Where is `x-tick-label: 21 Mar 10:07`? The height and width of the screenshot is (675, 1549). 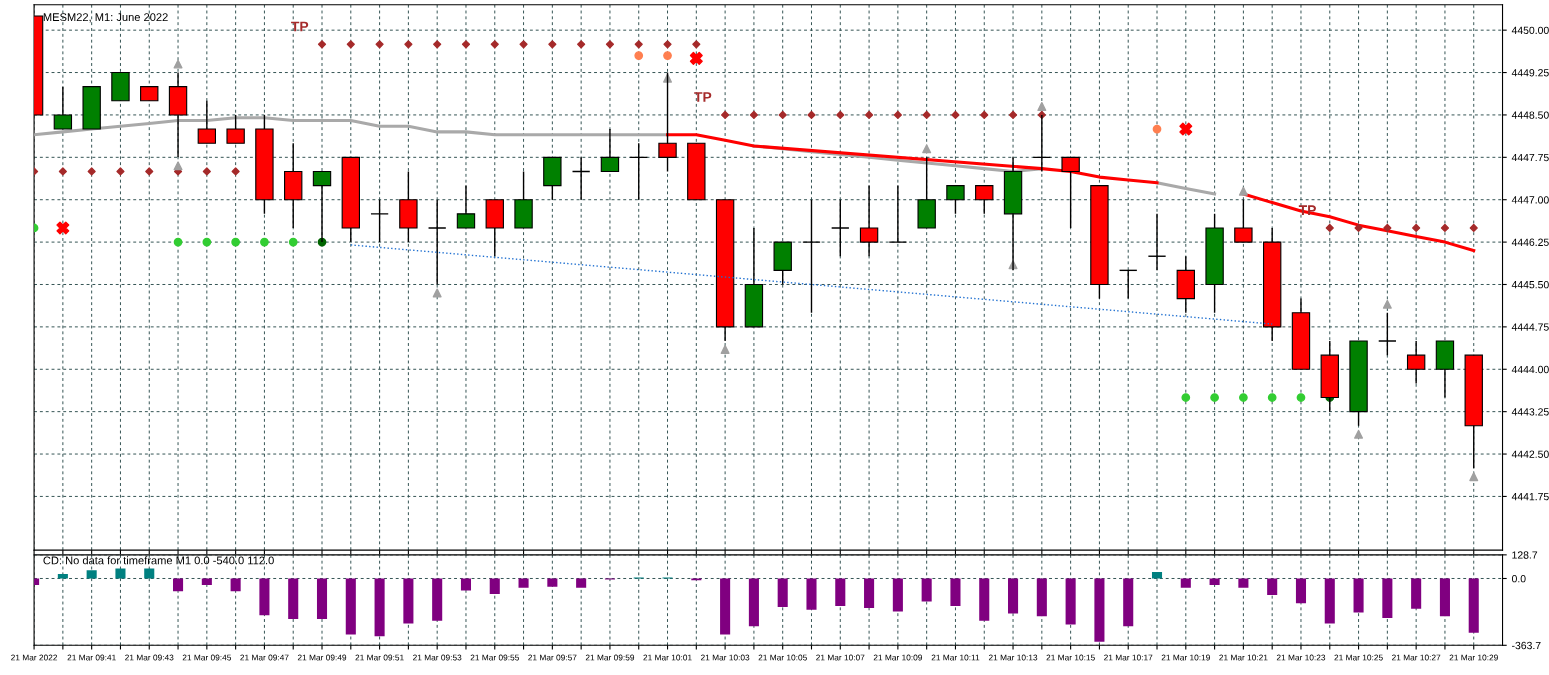
x-tick-label: 21 Mar 10:07 is located at coordinates (840, 657).